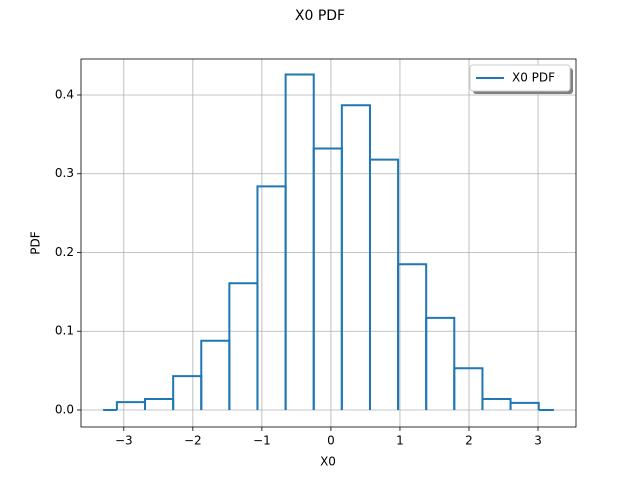 The image size is (640, 480). What do you see at coordinates (64, 331) in the screenshot?
I see `y-tick-label: 0.1` at bounding box center [64, 331].